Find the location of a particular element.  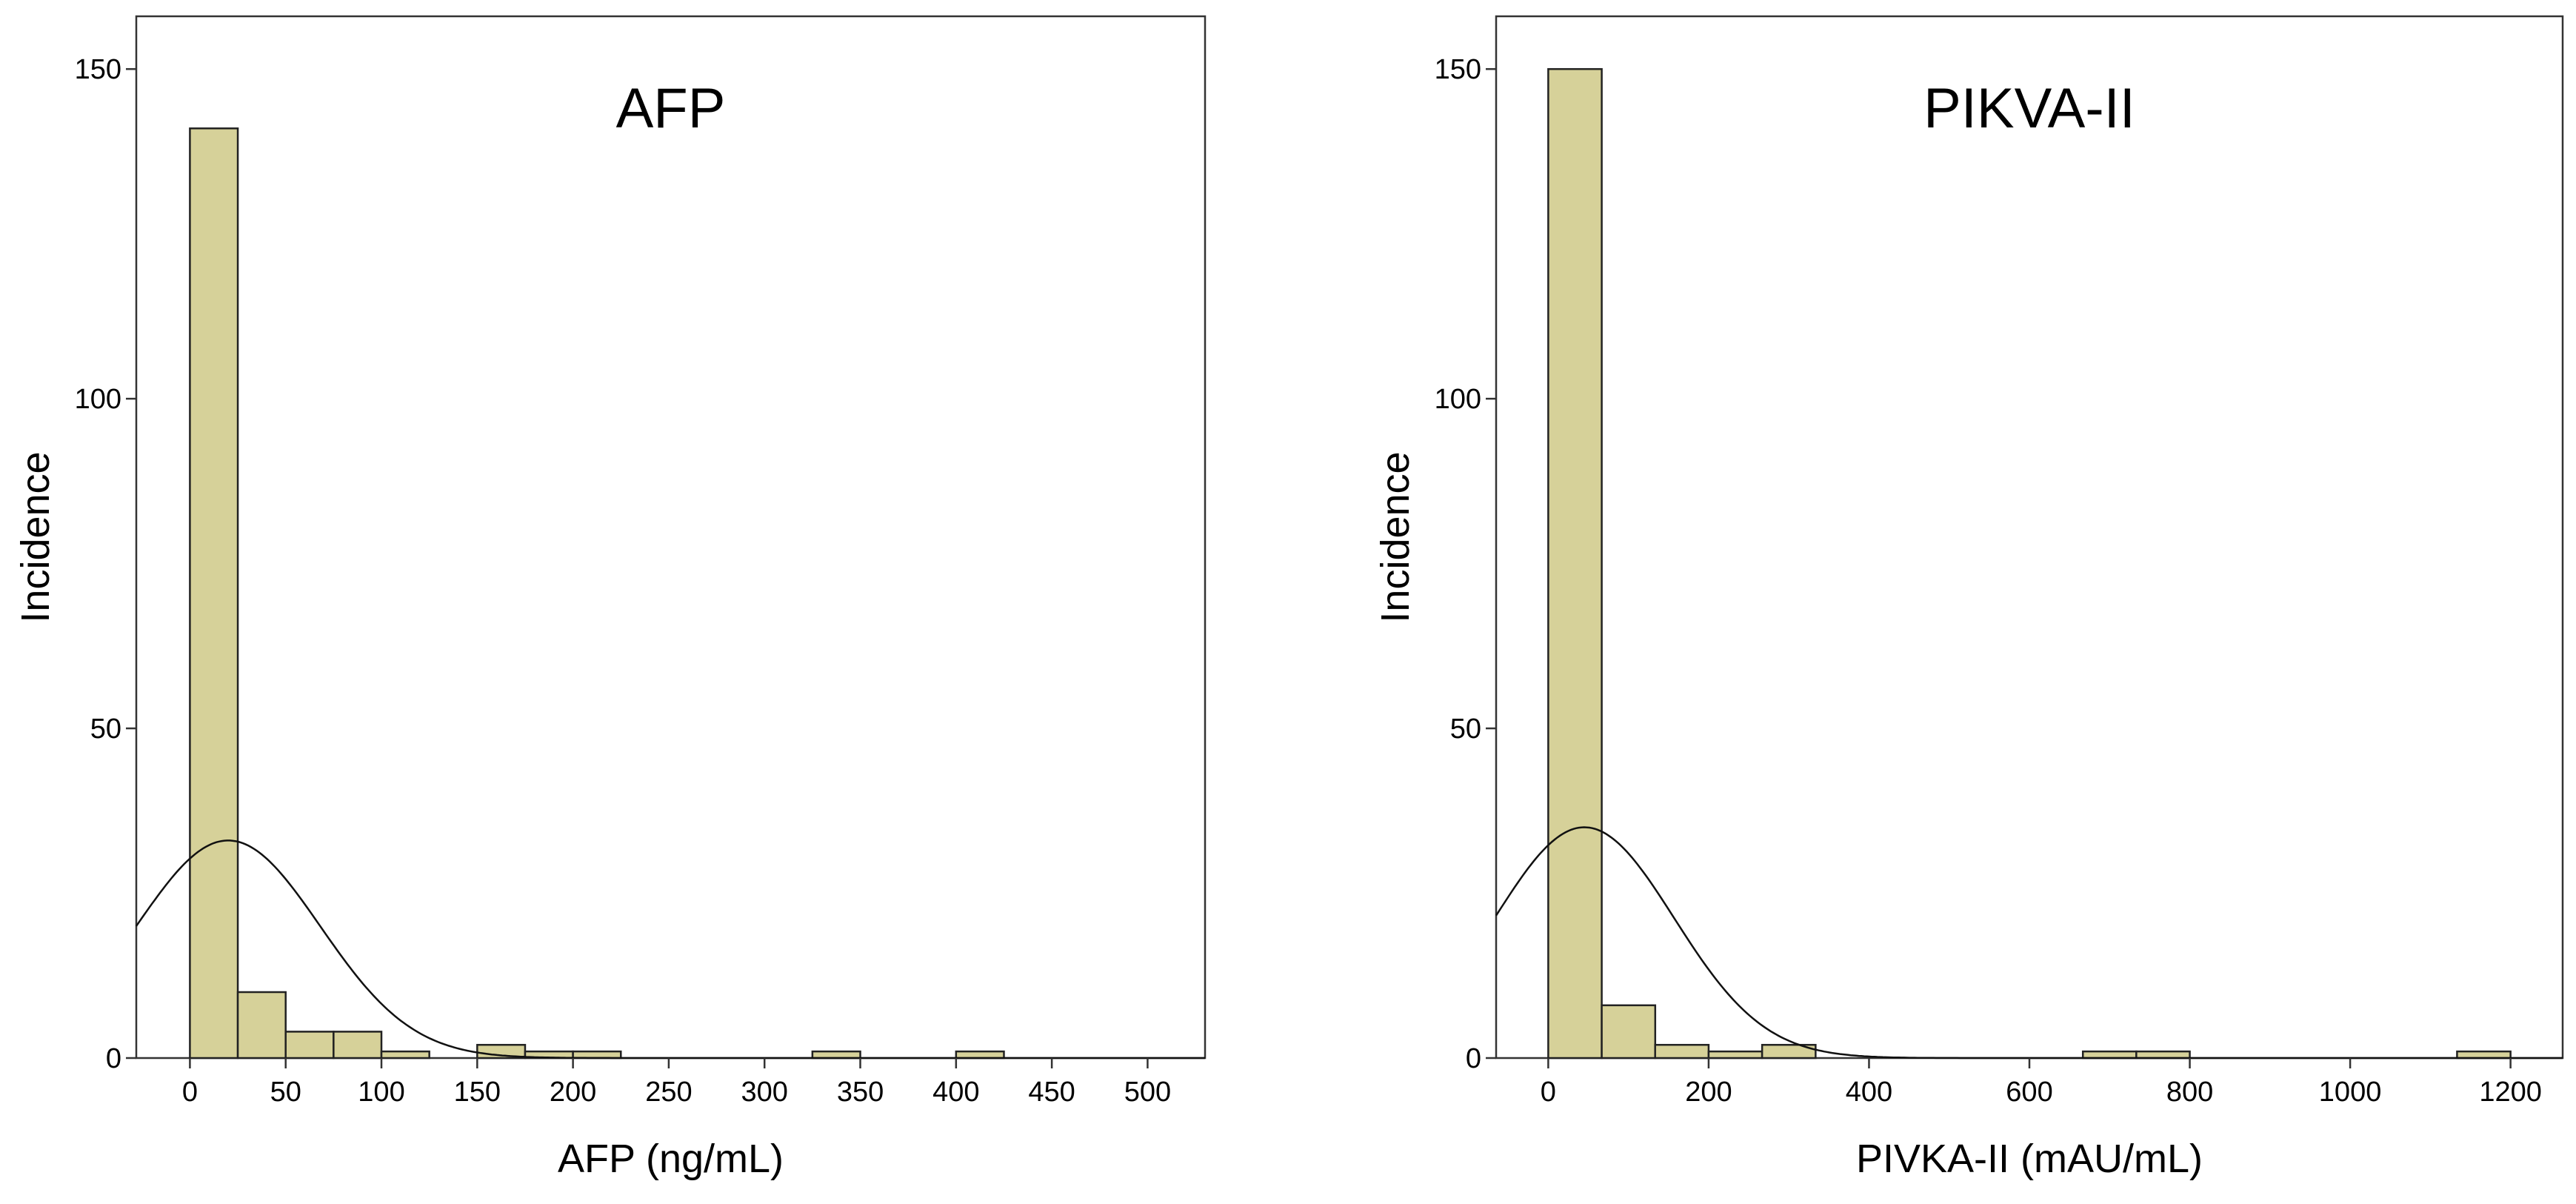

normal-distribution-curve is located at coordinates (670, 949).